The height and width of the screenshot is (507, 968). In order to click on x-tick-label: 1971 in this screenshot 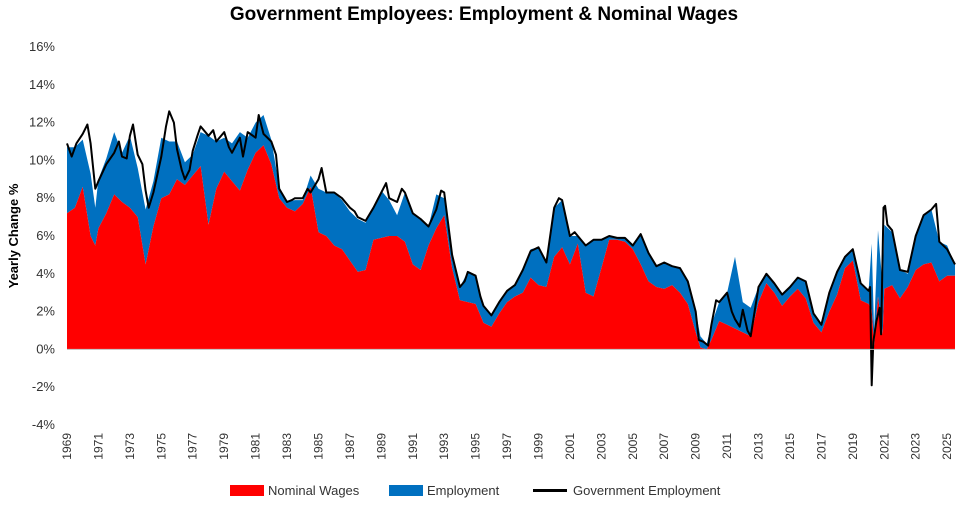, I will do `click(98, 446)`.